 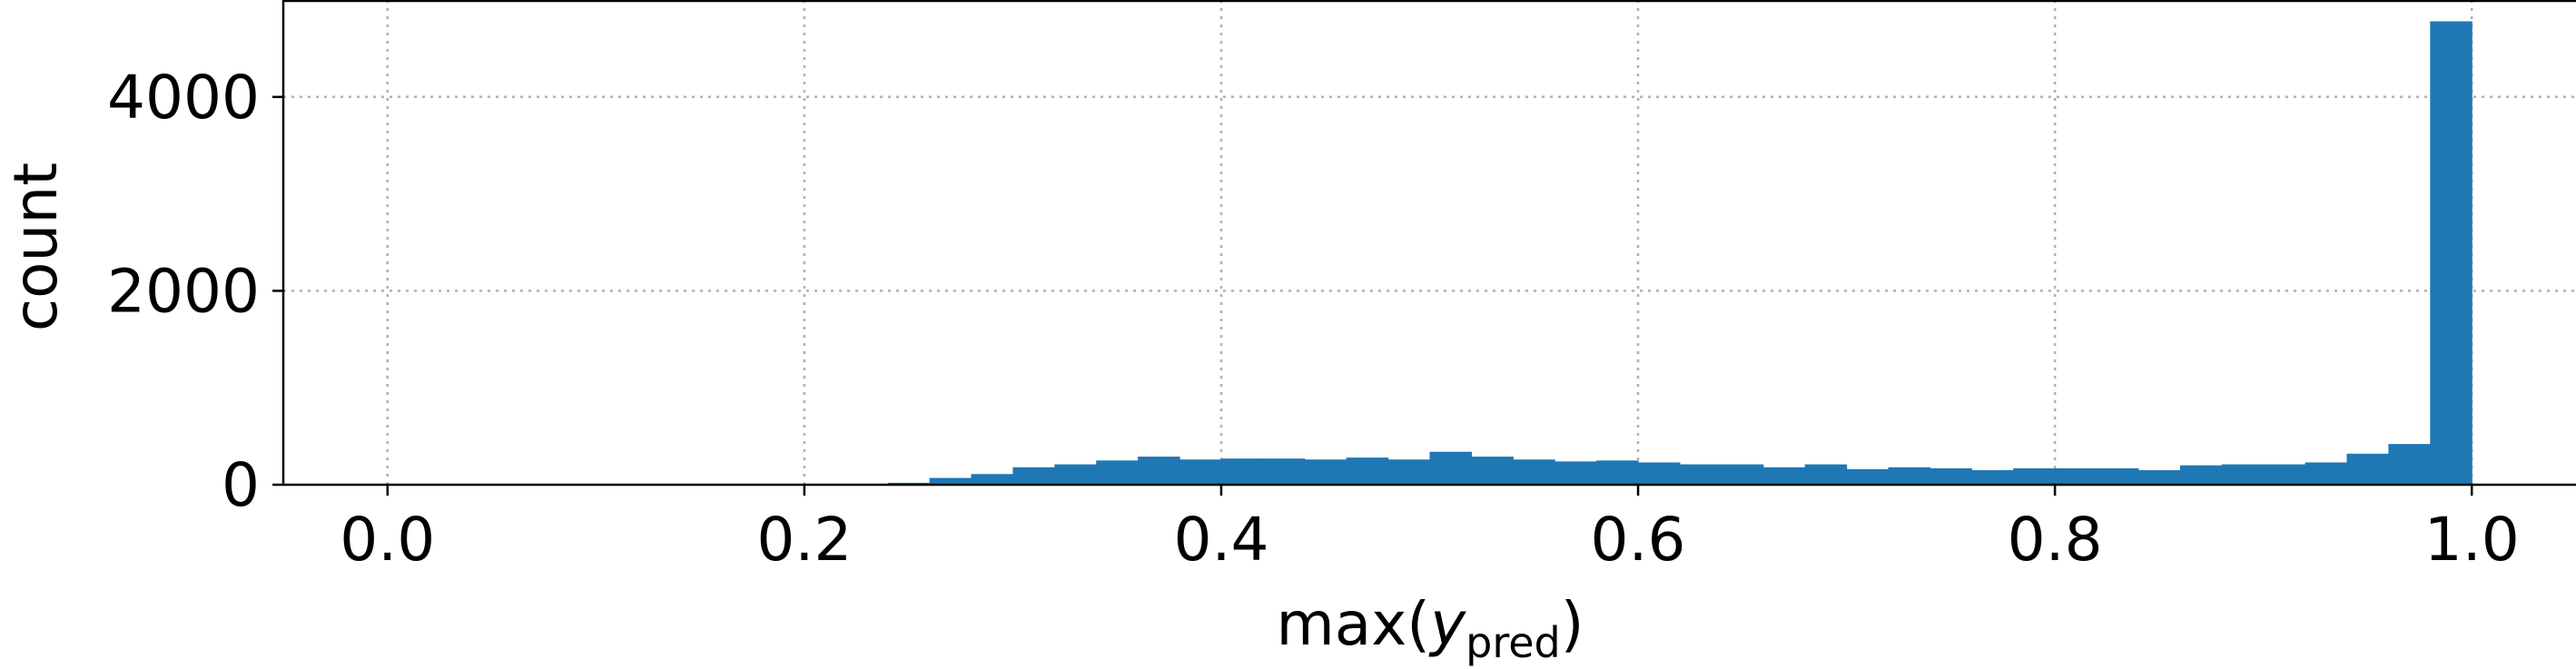 I want to click on x-tick-label: 0.8, so click(x=2055, y=540).